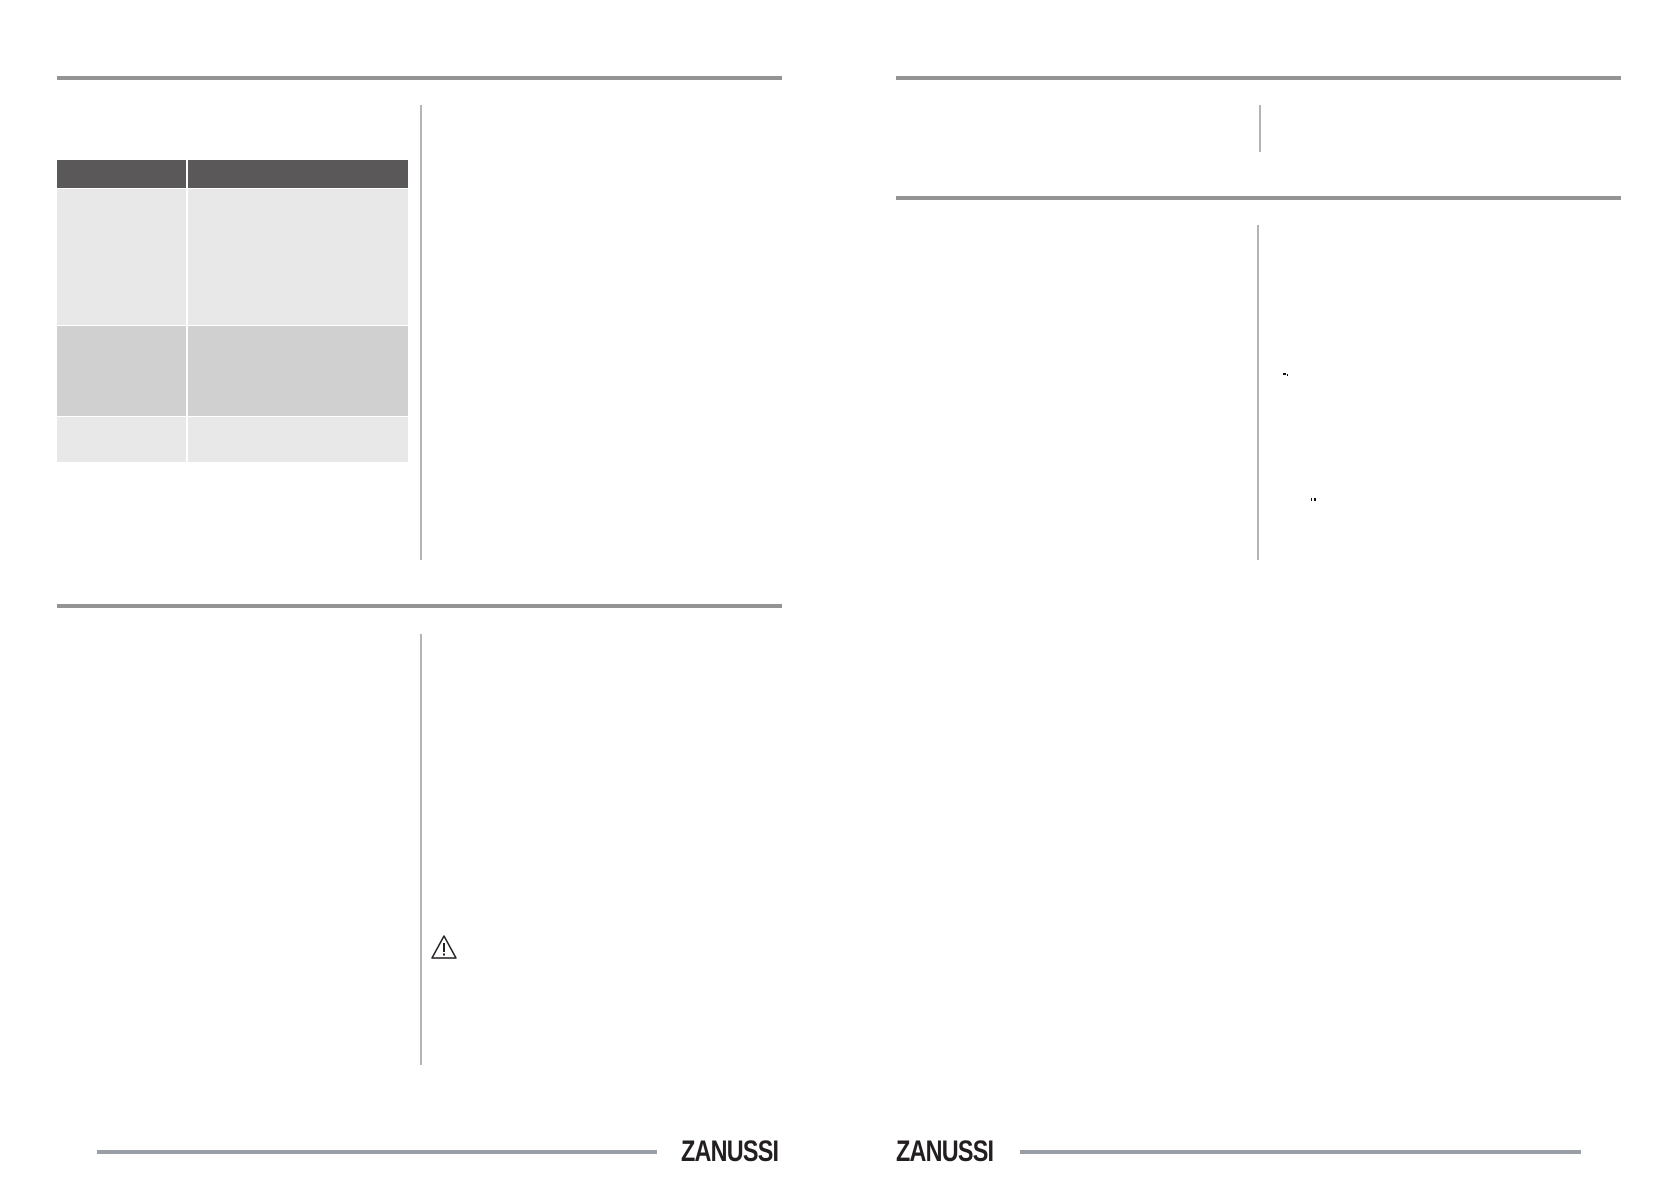 This screenshot has width=1678, height=1191. Describe the element at coordinates (945, 1151) in the screenshot. I see `zanussi-logo-right: ZANUSSI` at that location.